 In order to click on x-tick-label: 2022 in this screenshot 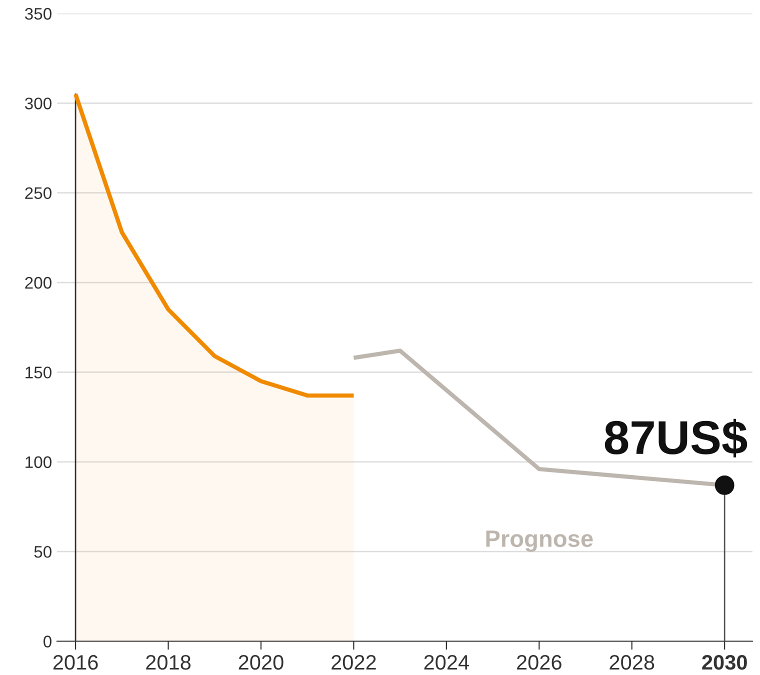, I will do `click(354, 662)`.